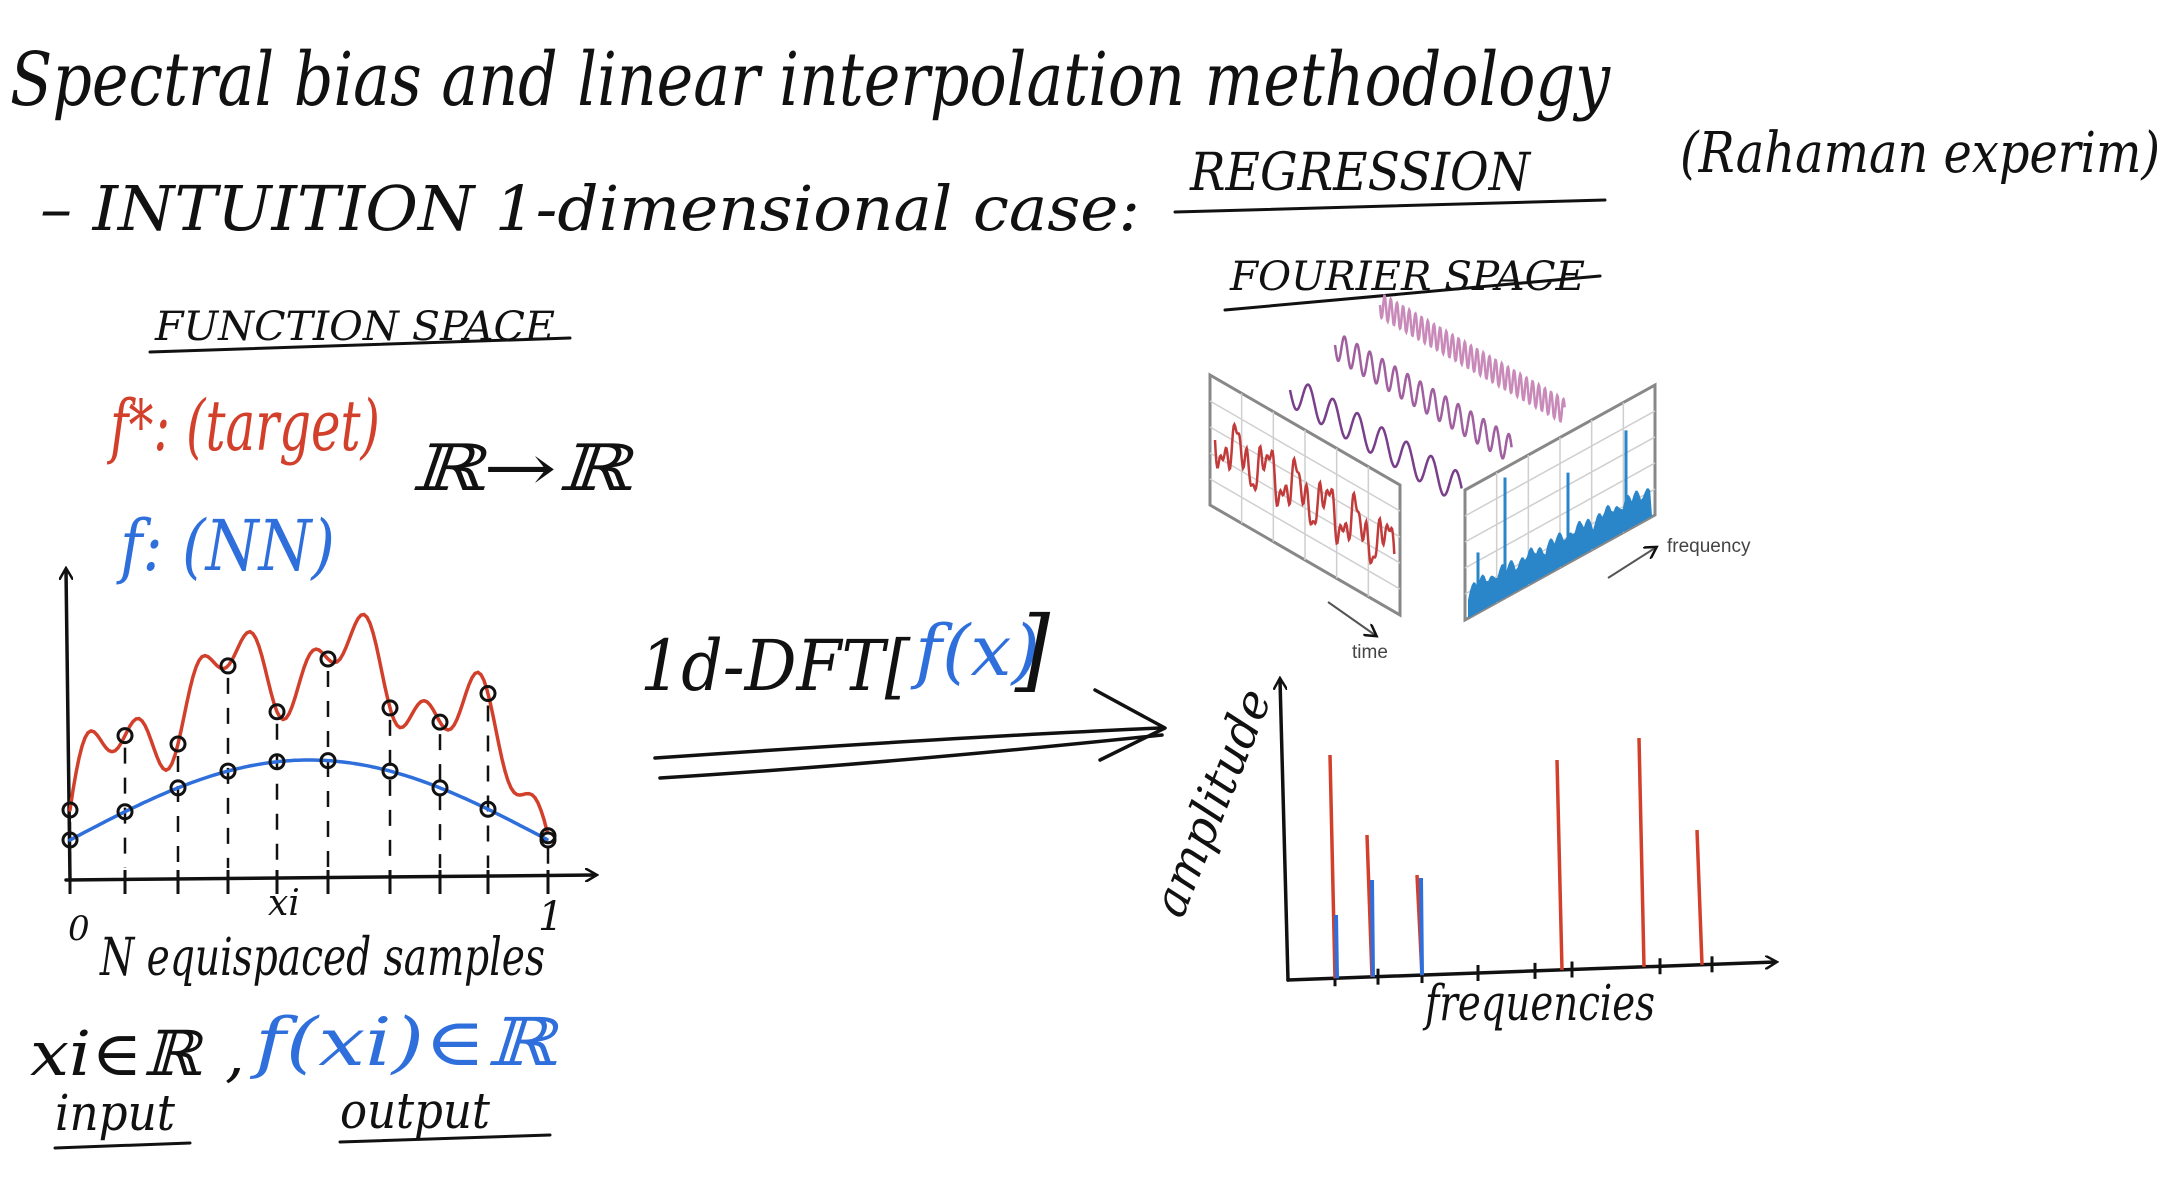  I want to click on fourier-illustration: time frequency, so click(1479, 478).